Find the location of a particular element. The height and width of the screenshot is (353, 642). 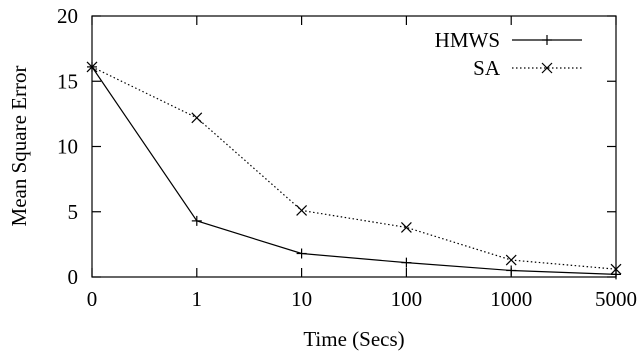

legend-label-hmws: HMWS is located at coordinates (467, 40).